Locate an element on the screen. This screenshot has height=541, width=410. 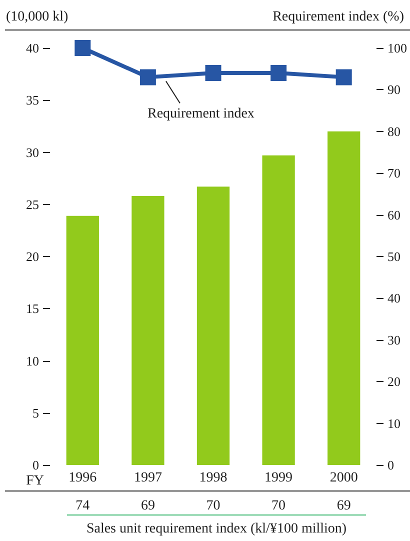
text: 74 is located at coordinates (83, 506).